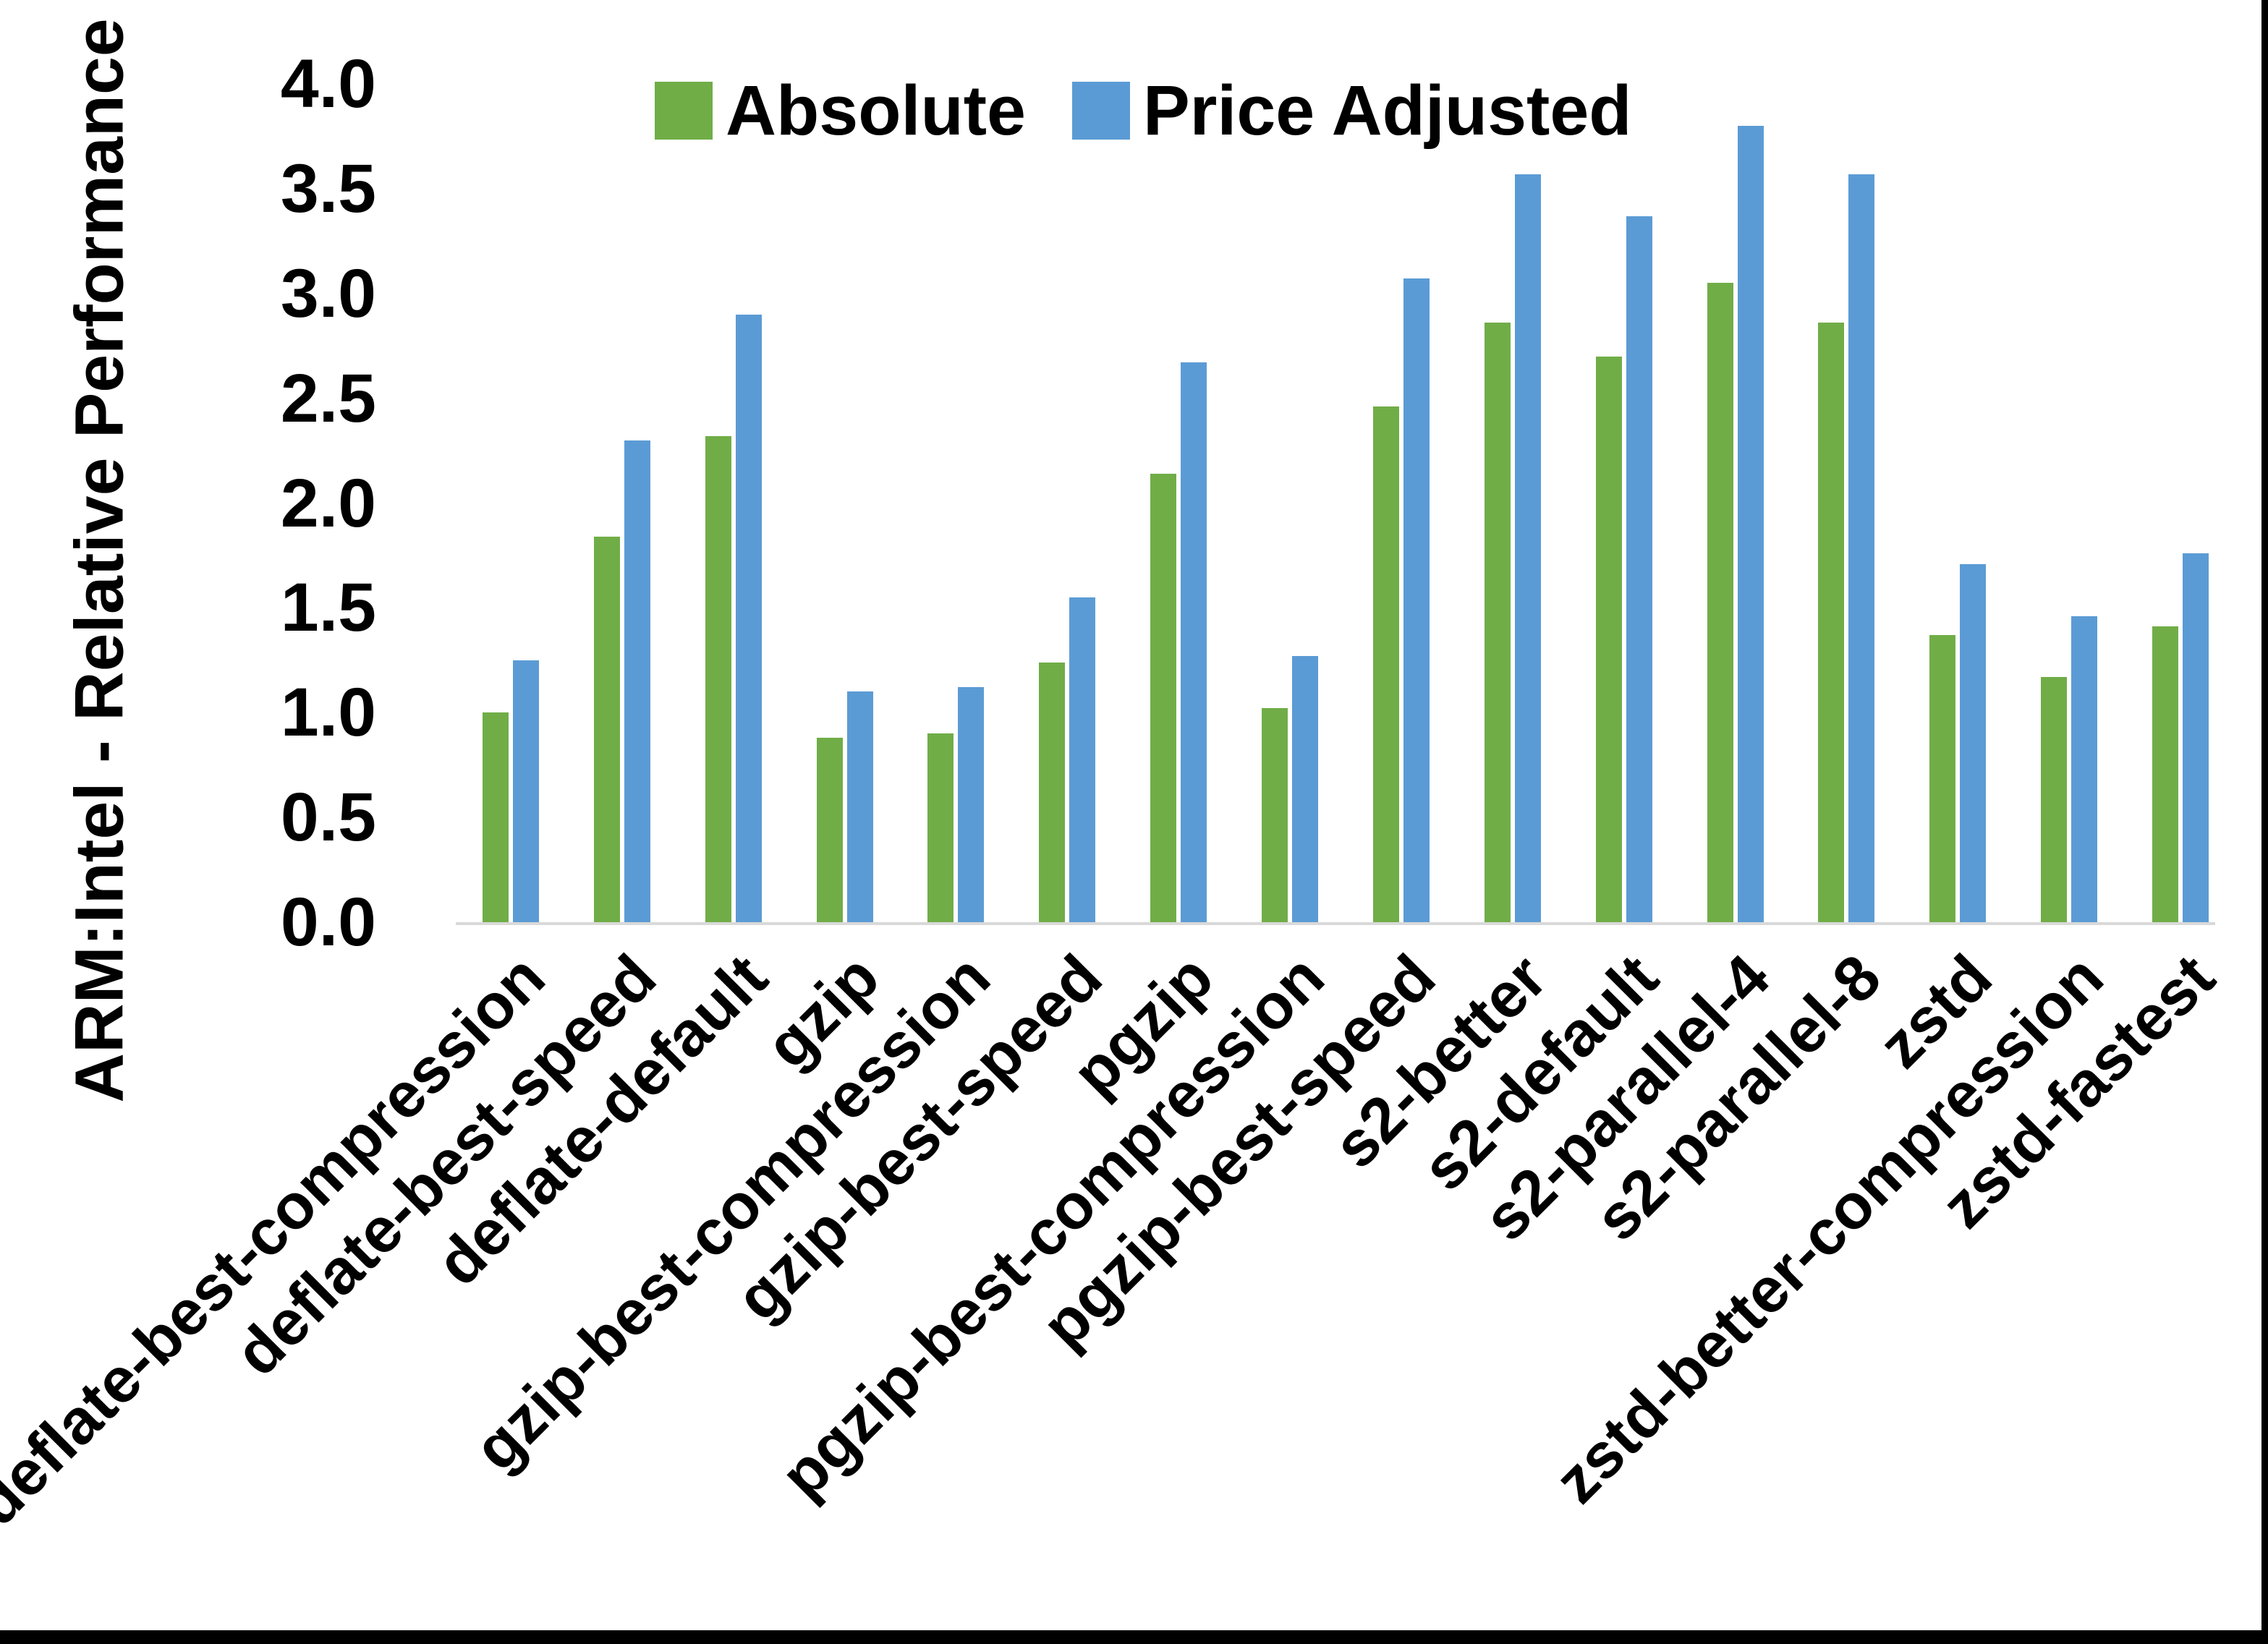 The width and height of the screenshot is (2268, 1644). I want to click on legend-item: Price Adjusted, so click(1351, 110).